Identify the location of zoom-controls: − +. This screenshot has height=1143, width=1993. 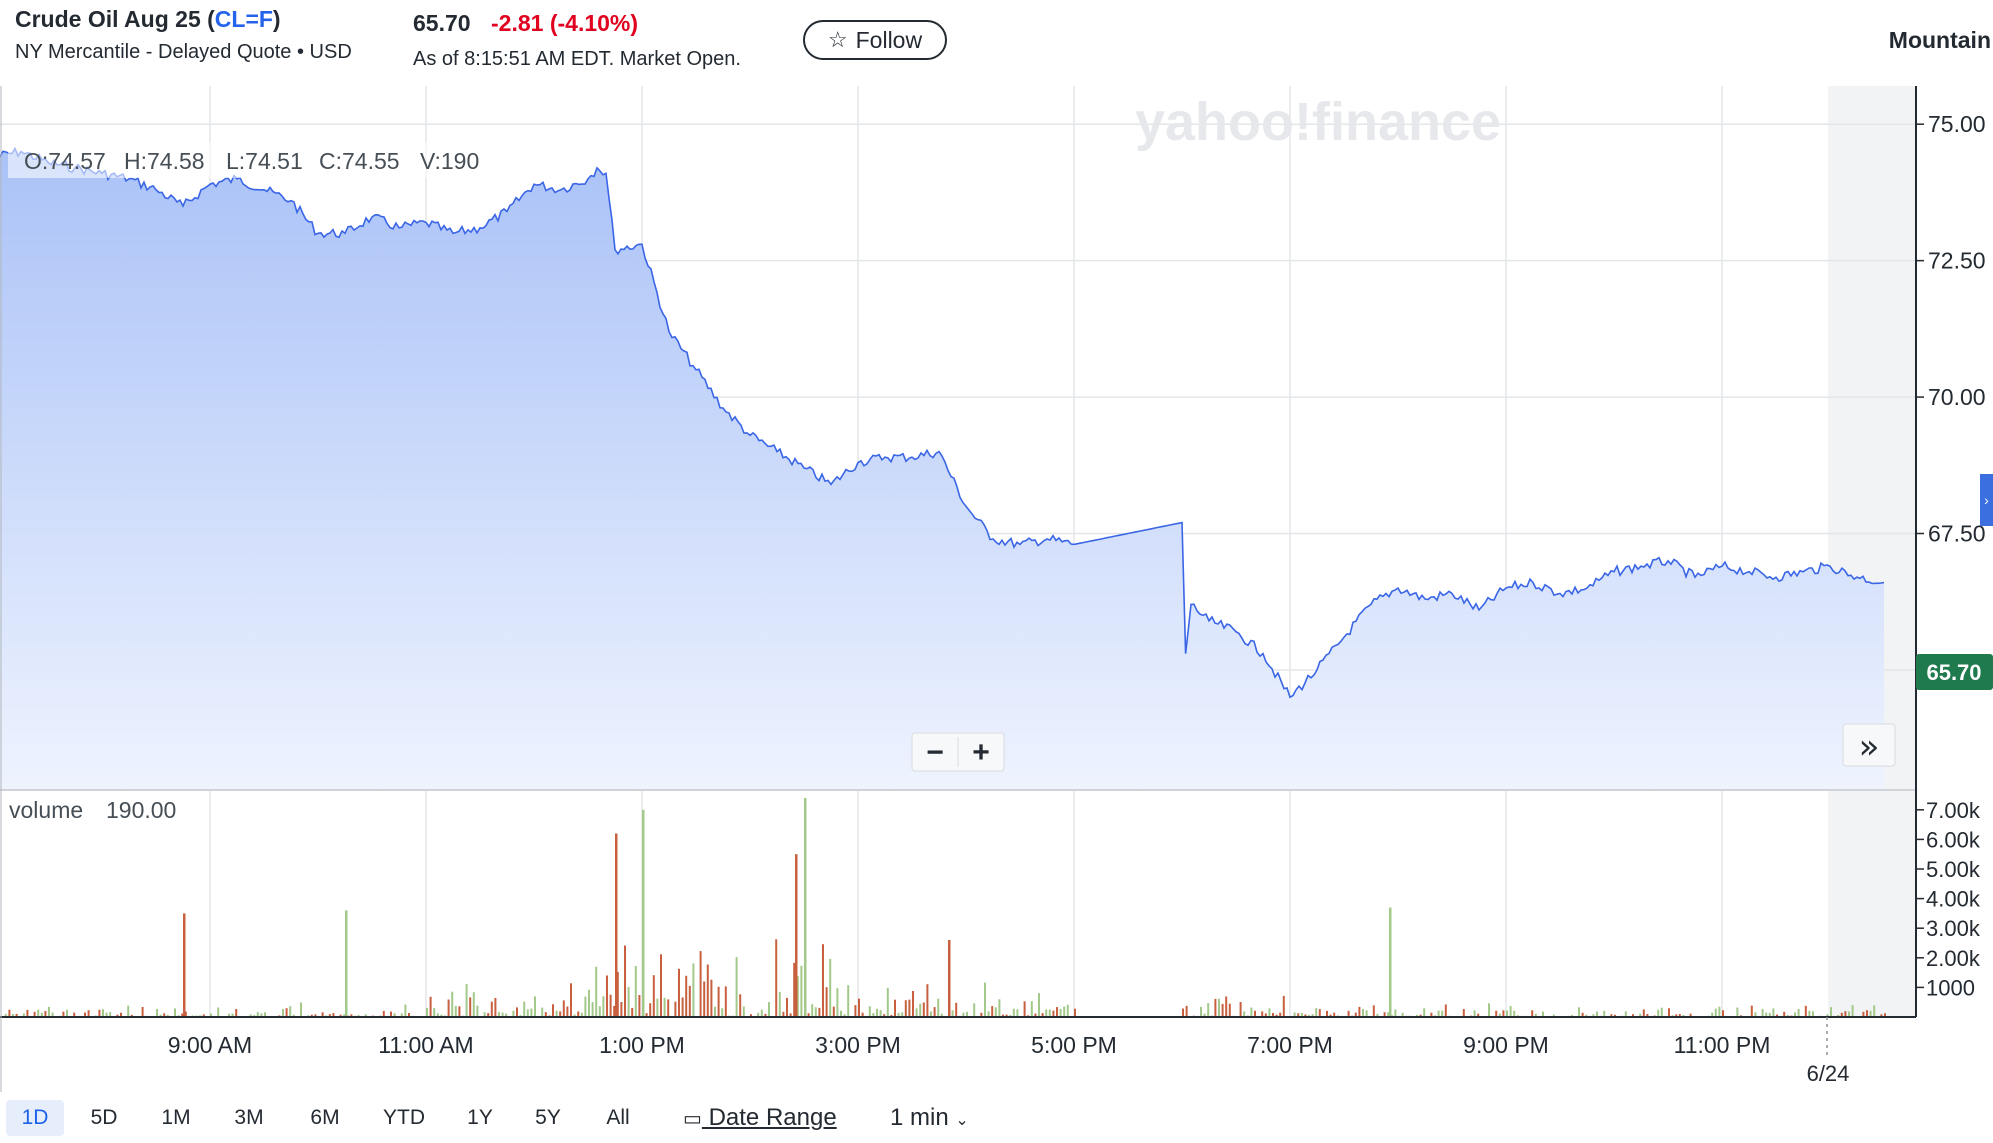
(958, 752).